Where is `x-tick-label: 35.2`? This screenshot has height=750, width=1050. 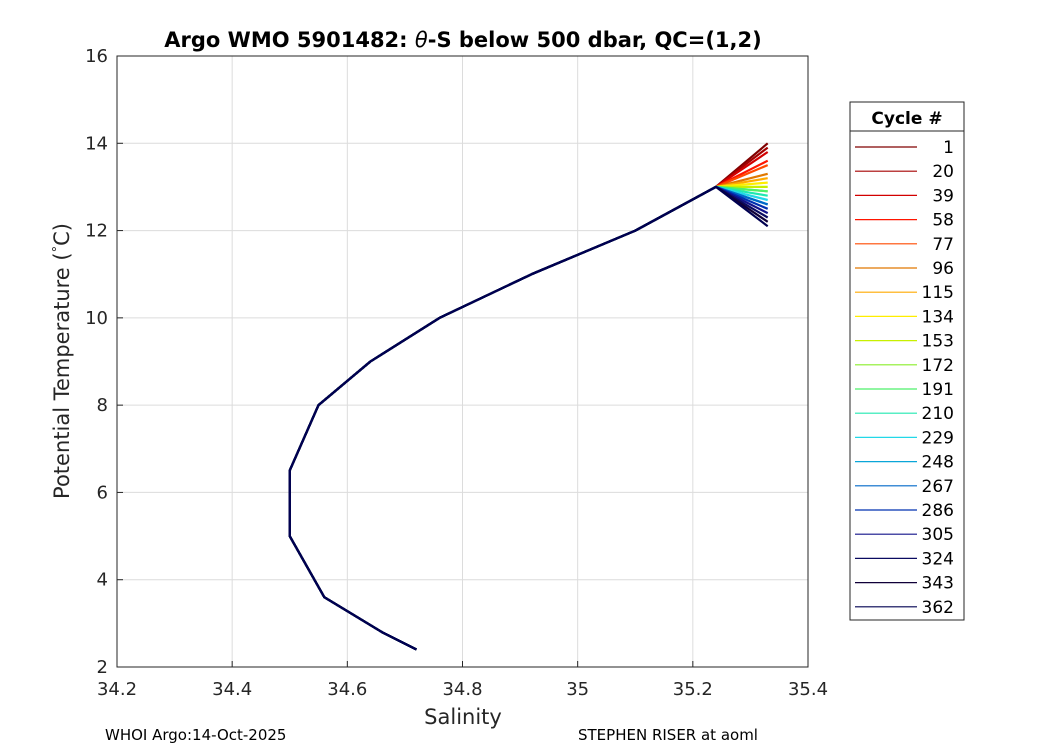
x-tick-label: 35.2 is located at coordinates (693, 689).